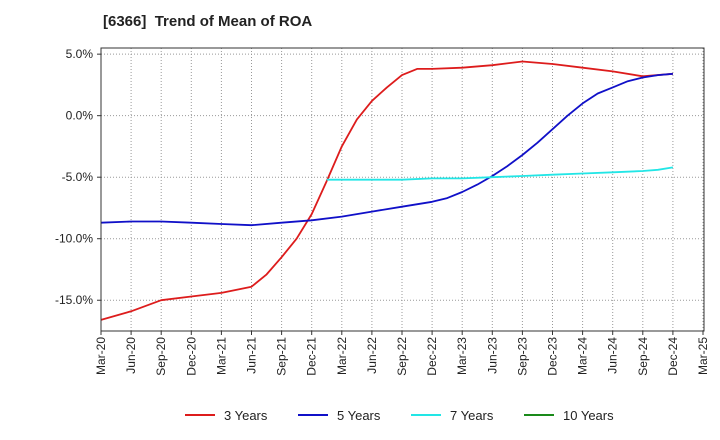 The image size is (720, 440). What do you see at coordinates (131, 355) in the screenshot?
I see `x-tick-label: Jun-20` at bounding box center [131, 355].